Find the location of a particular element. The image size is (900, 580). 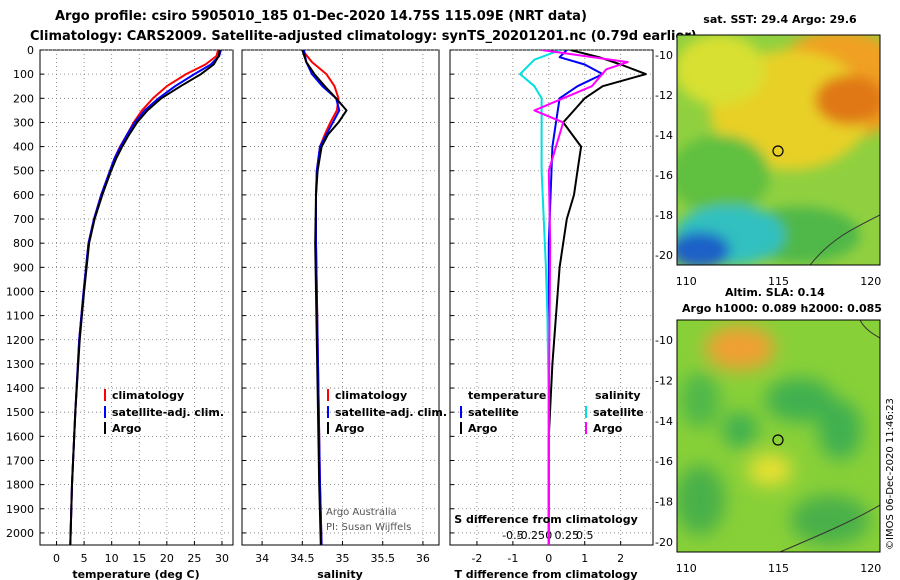

sla-xtick-label: 110 is located at coordinates (686, 568).